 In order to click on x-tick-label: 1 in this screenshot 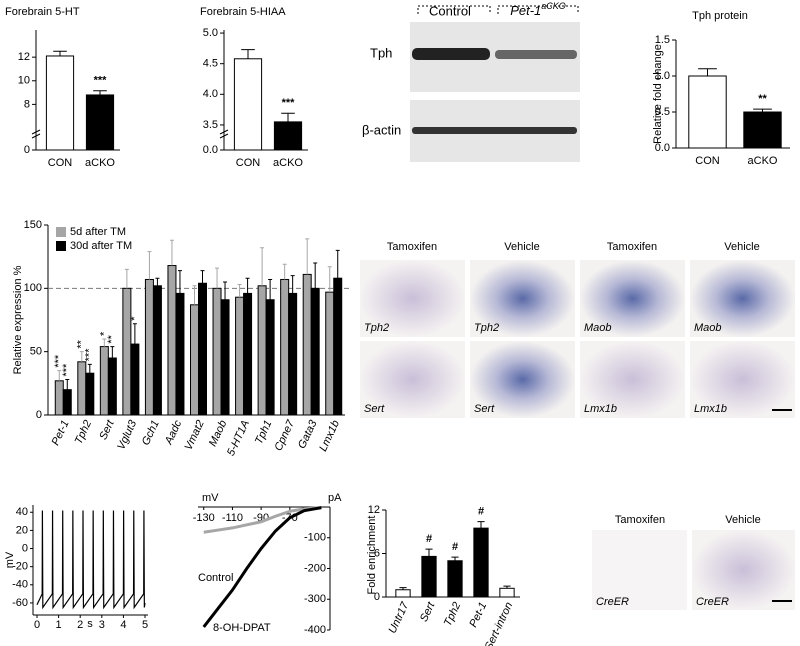, I will do `click(59, 625)`.